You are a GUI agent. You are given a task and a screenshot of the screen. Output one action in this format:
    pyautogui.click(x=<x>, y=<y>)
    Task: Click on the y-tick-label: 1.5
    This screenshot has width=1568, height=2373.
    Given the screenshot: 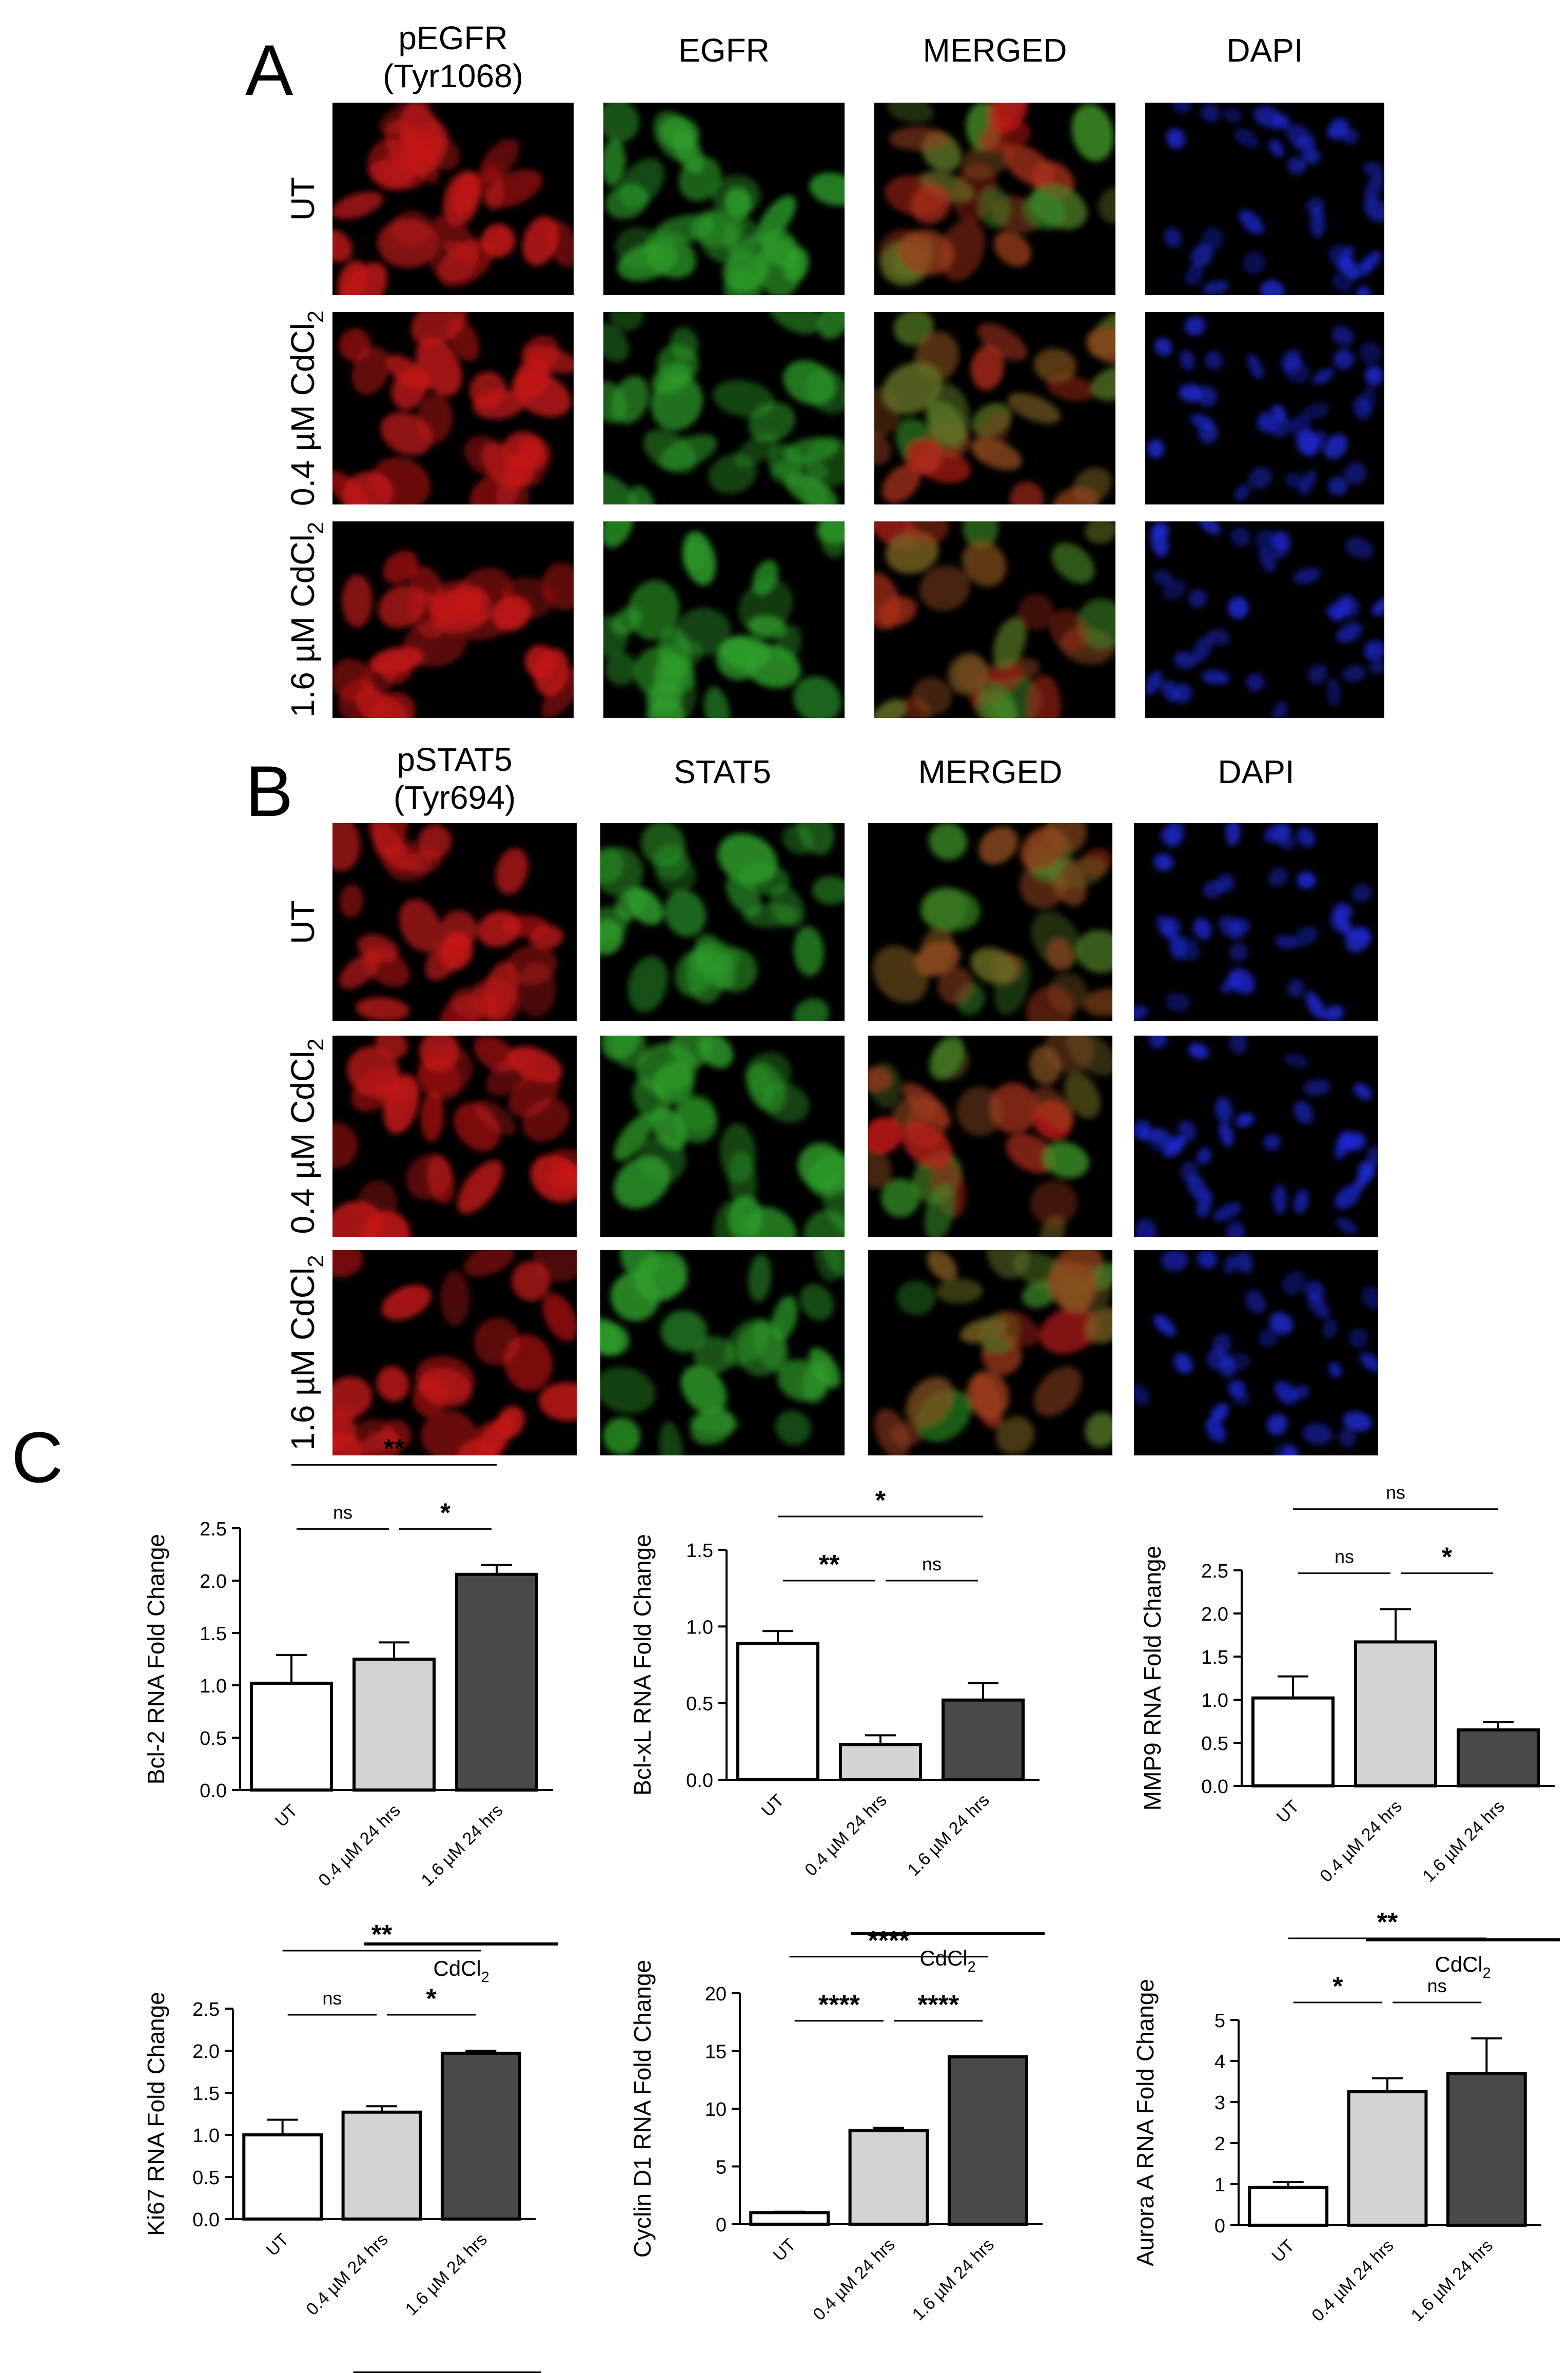 What is the action you would take?
    pyautogui.click(x=206, y=2094)
    